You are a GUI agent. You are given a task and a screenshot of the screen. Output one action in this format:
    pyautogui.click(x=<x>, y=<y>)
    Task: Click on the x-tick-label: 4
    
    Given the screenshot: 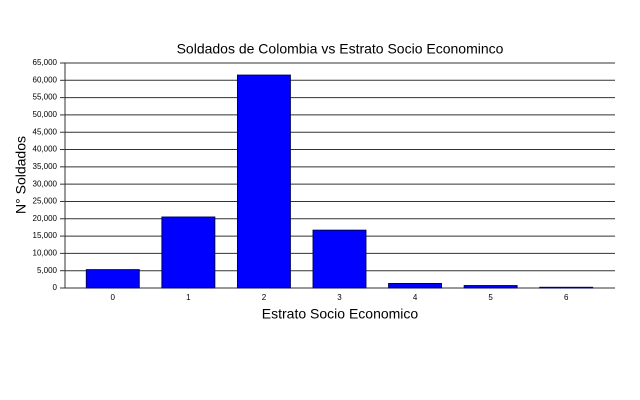 What is the action you would take?
    pyautogui.click(x=415, y=297)
    